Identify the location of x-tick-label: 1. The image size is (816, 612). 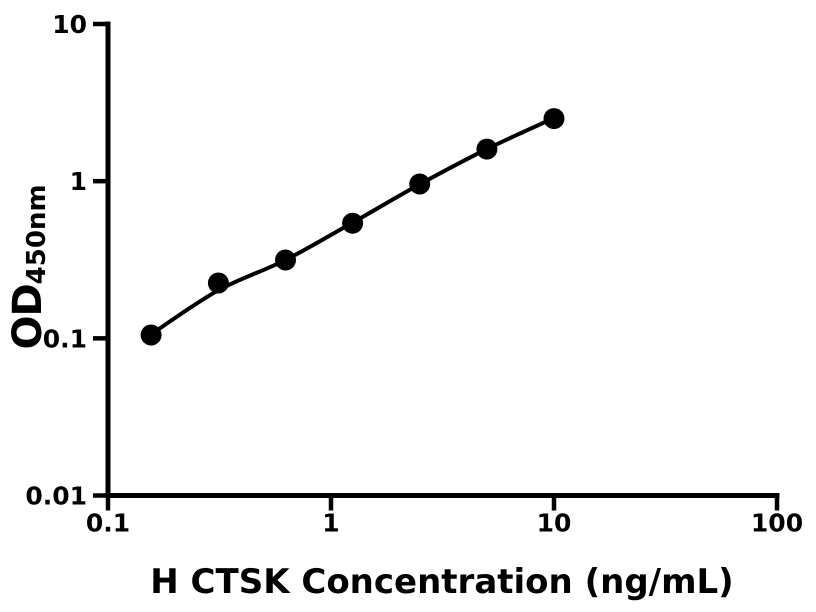
(330, 523).